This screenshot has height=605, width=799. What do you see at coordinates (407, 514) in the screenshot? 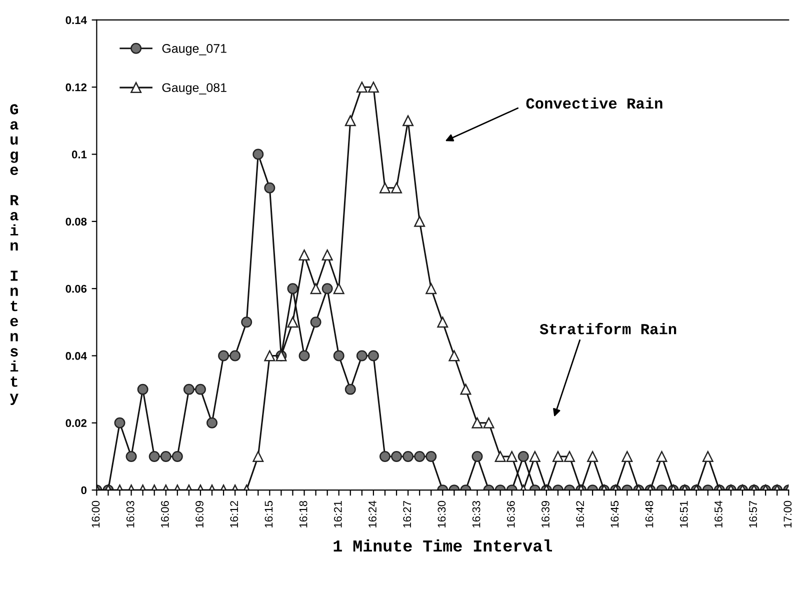
I see `x-tick-label: 16:27` at bounding box center [407, 514].